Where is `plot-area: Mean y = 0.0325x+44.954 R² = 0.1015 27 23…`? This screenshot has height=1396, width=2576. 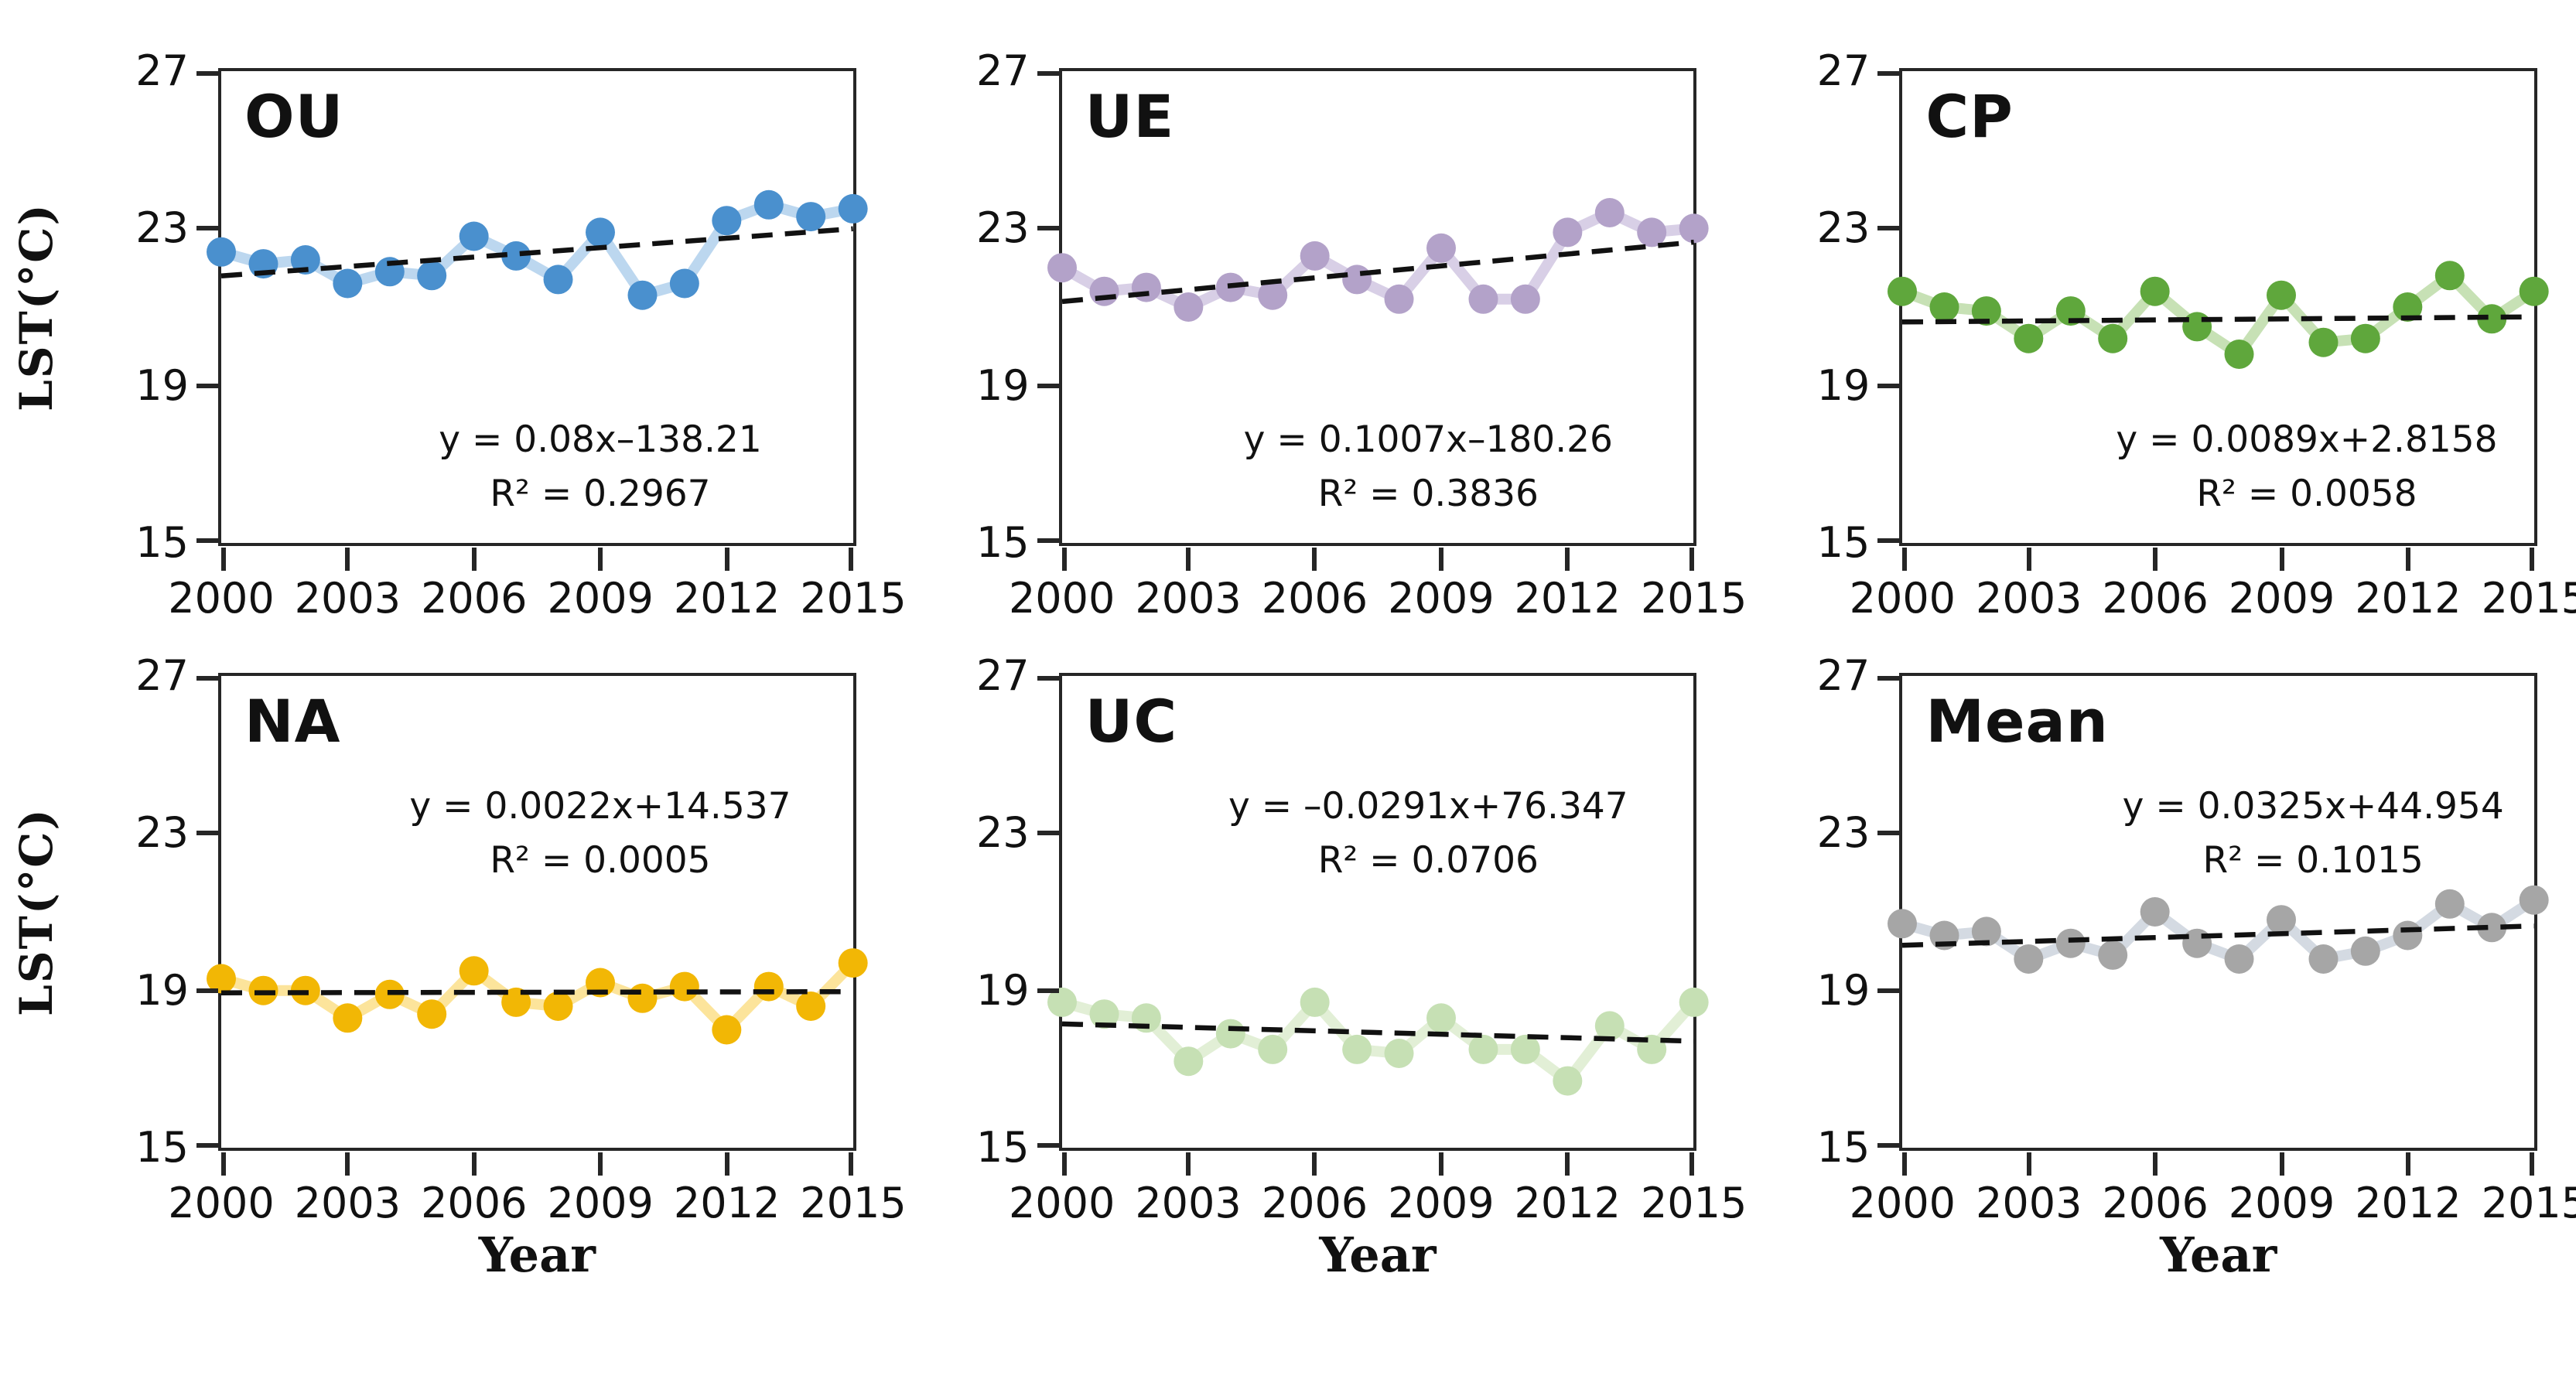 plot-area: Mean y = 0.0325x+44.954 R² = 0.1015 27 23… is located at coordinates (2183, 914).